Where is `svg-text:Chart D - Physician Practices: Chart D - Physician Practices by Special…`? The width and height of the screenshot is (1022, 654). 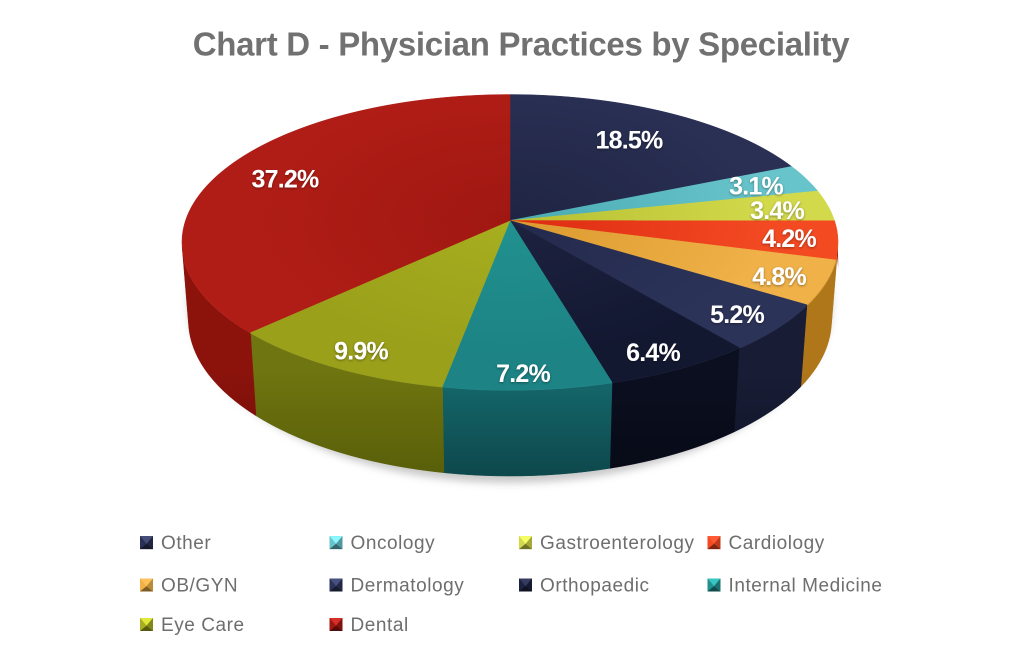 svg-text:Chart D - Physician Practices: Chart D - Physician Practices by Special… is located at coordinates (521, 44).